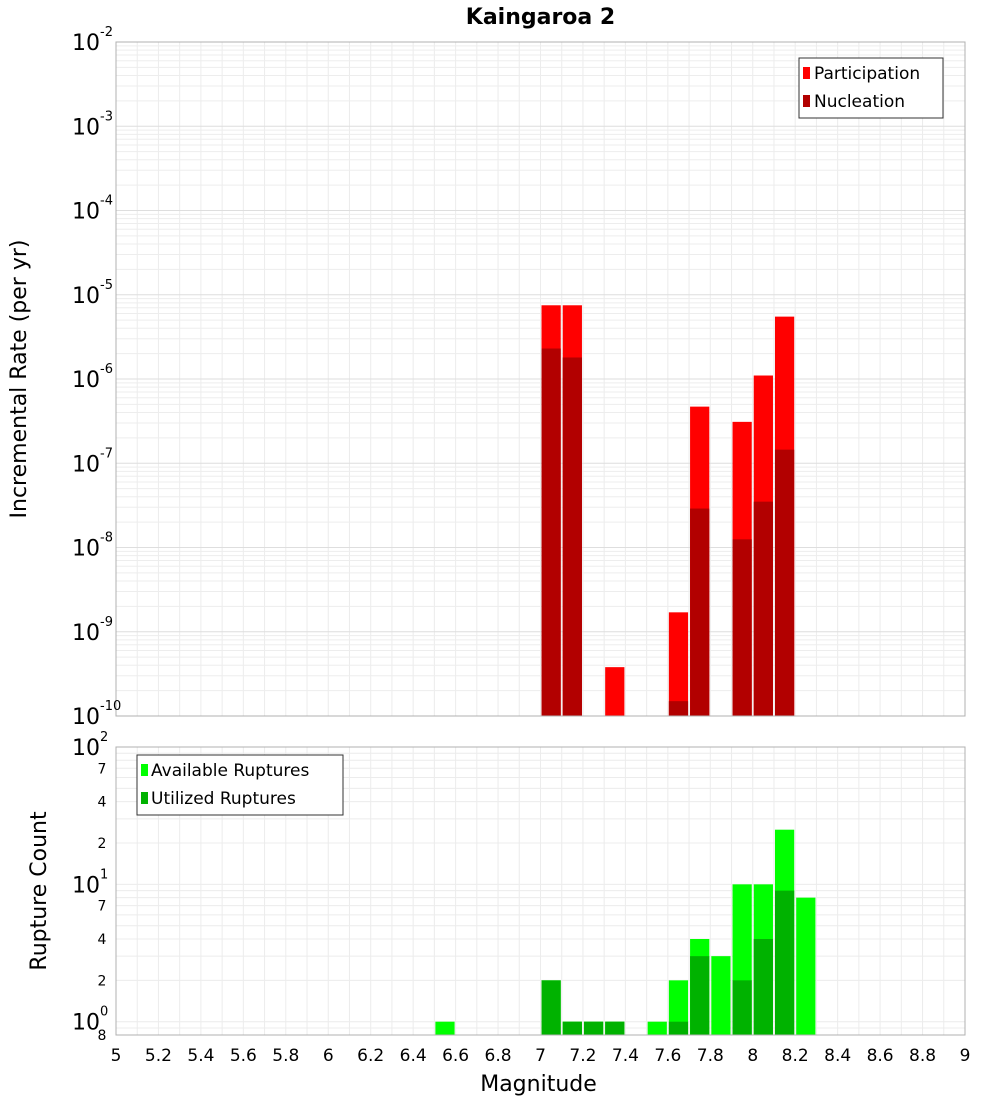  I want to click on x-tick-label: 7.2, so click(582, 1056).